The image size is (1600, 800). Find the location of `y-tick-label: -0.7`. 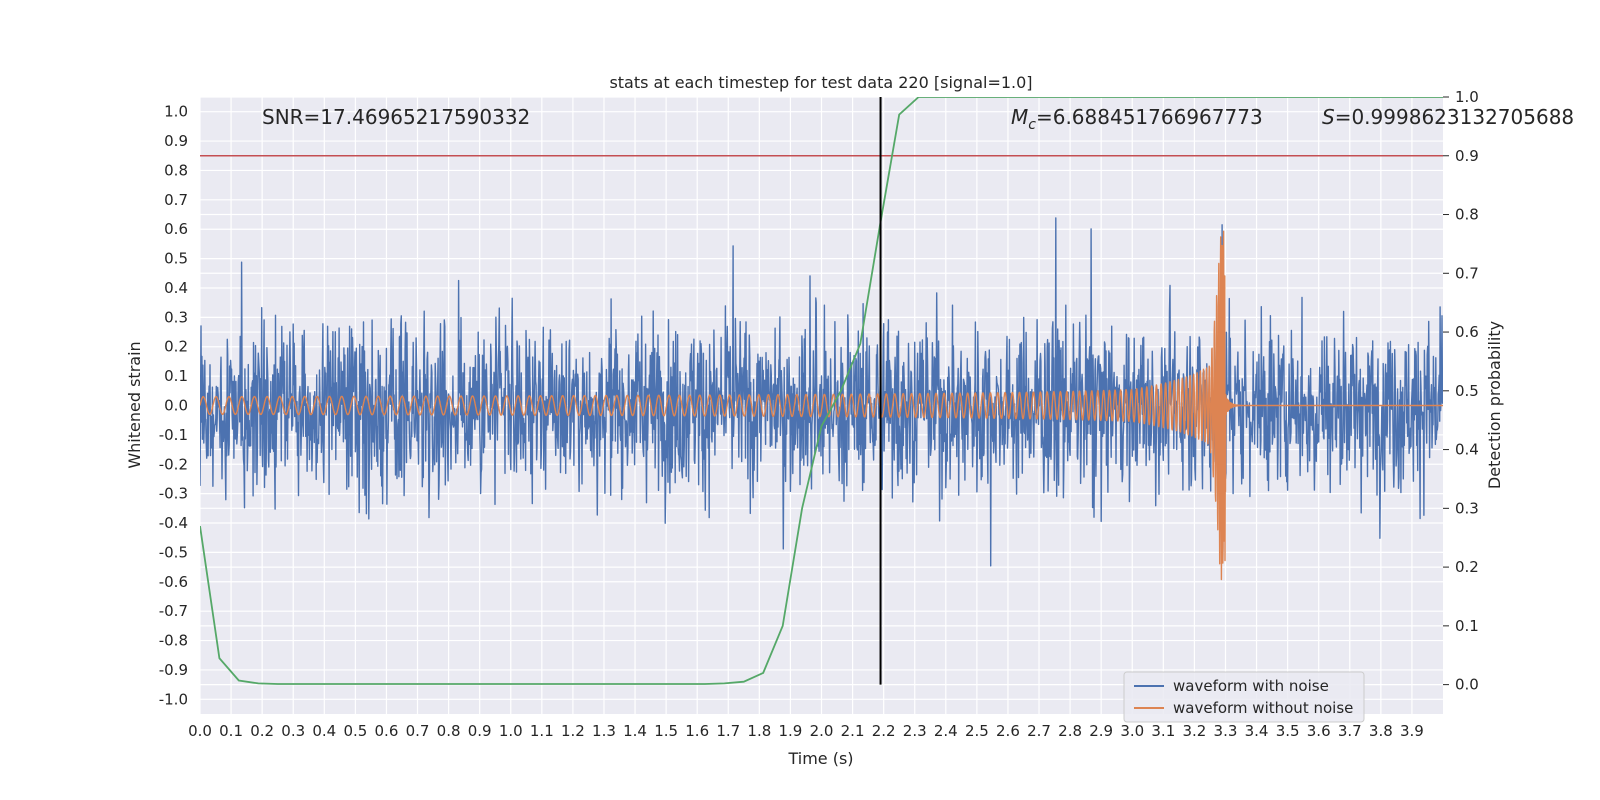

y-tick-label: -0.7 is located at coordinates (173, 611).